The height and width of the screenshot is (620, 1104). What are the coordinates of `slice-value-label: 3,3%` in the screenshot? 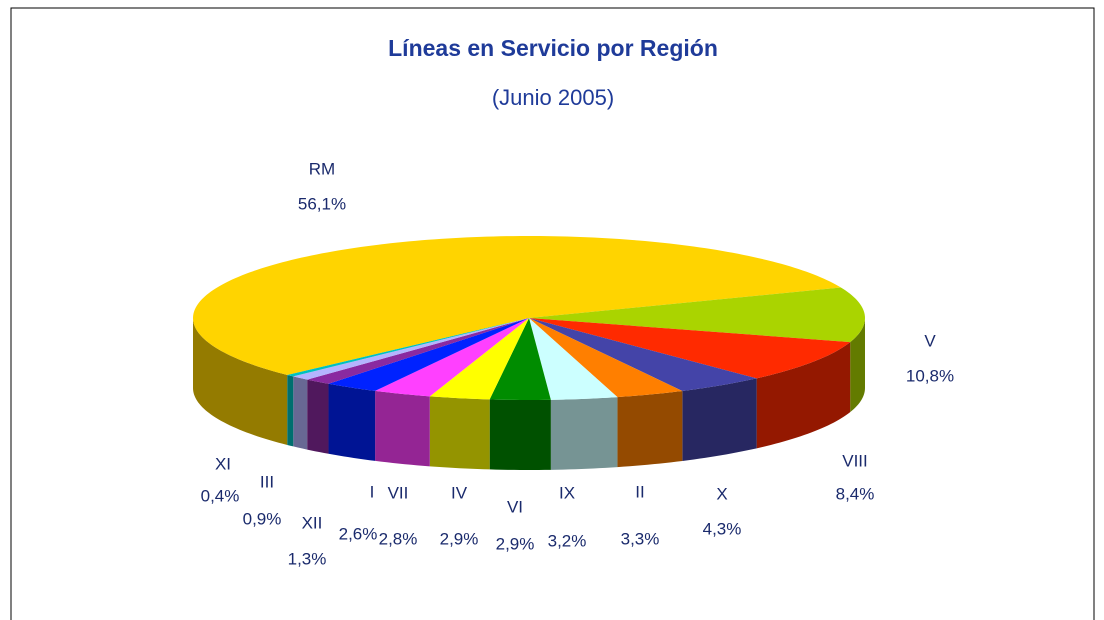 It's located at (640, 538).